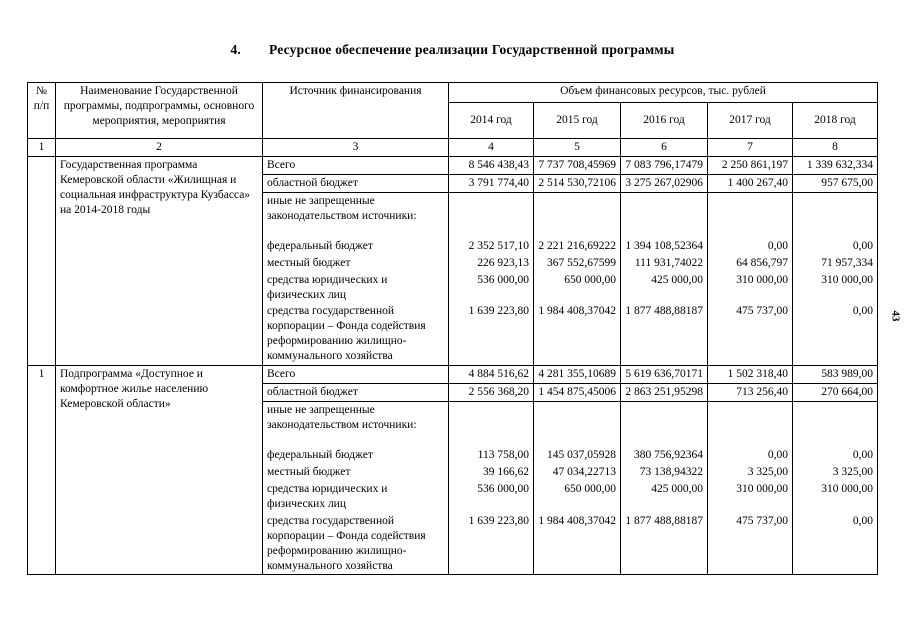 The width and height of the screenshot is (905, 640). Describe the element at coordinates (491, 239) in the screenshot. I see `value-cell: 2 352 517,10` at that location.